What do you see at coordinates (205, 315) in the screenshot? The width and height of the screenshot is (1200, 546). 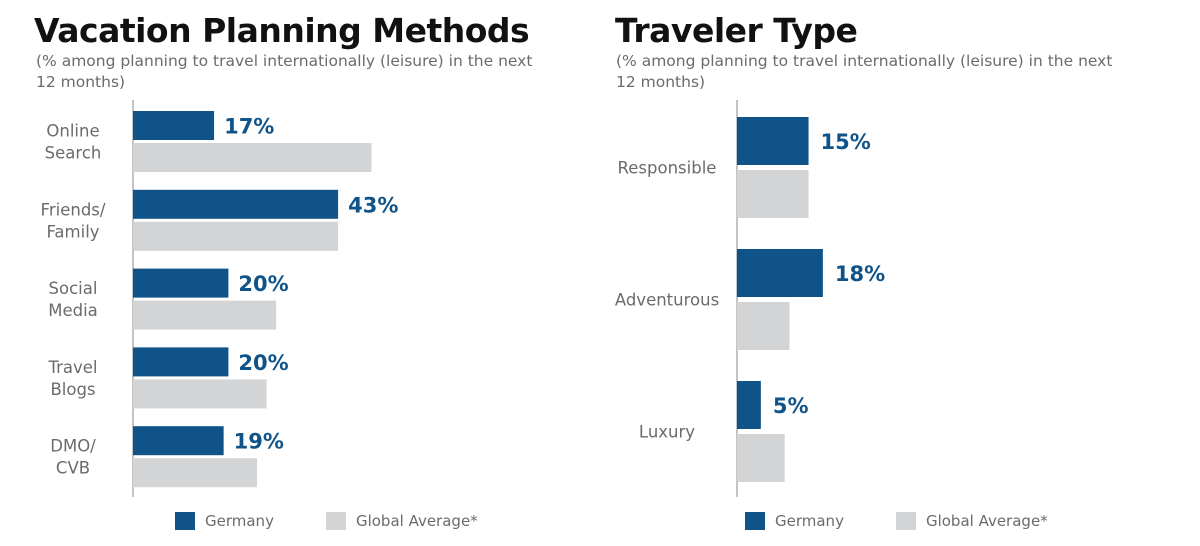 I see `bar-global-average-social-media` at bounding box center [205, 315].